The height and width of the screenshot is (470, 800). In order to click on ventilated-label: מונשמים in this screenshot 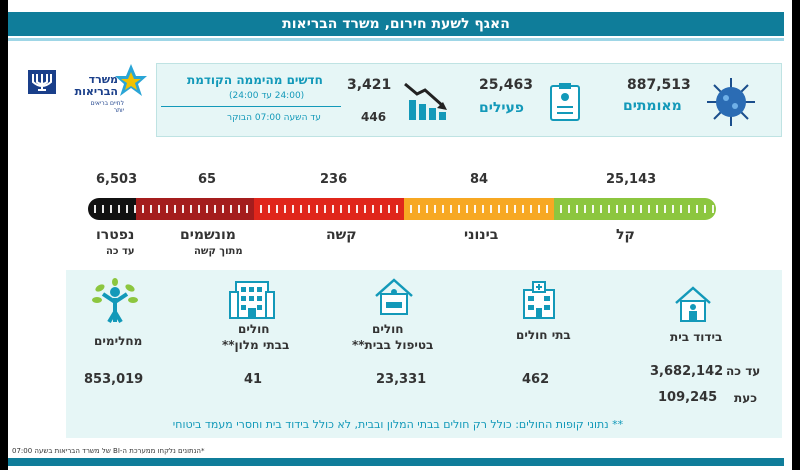, I will do `click(208, 235)`.